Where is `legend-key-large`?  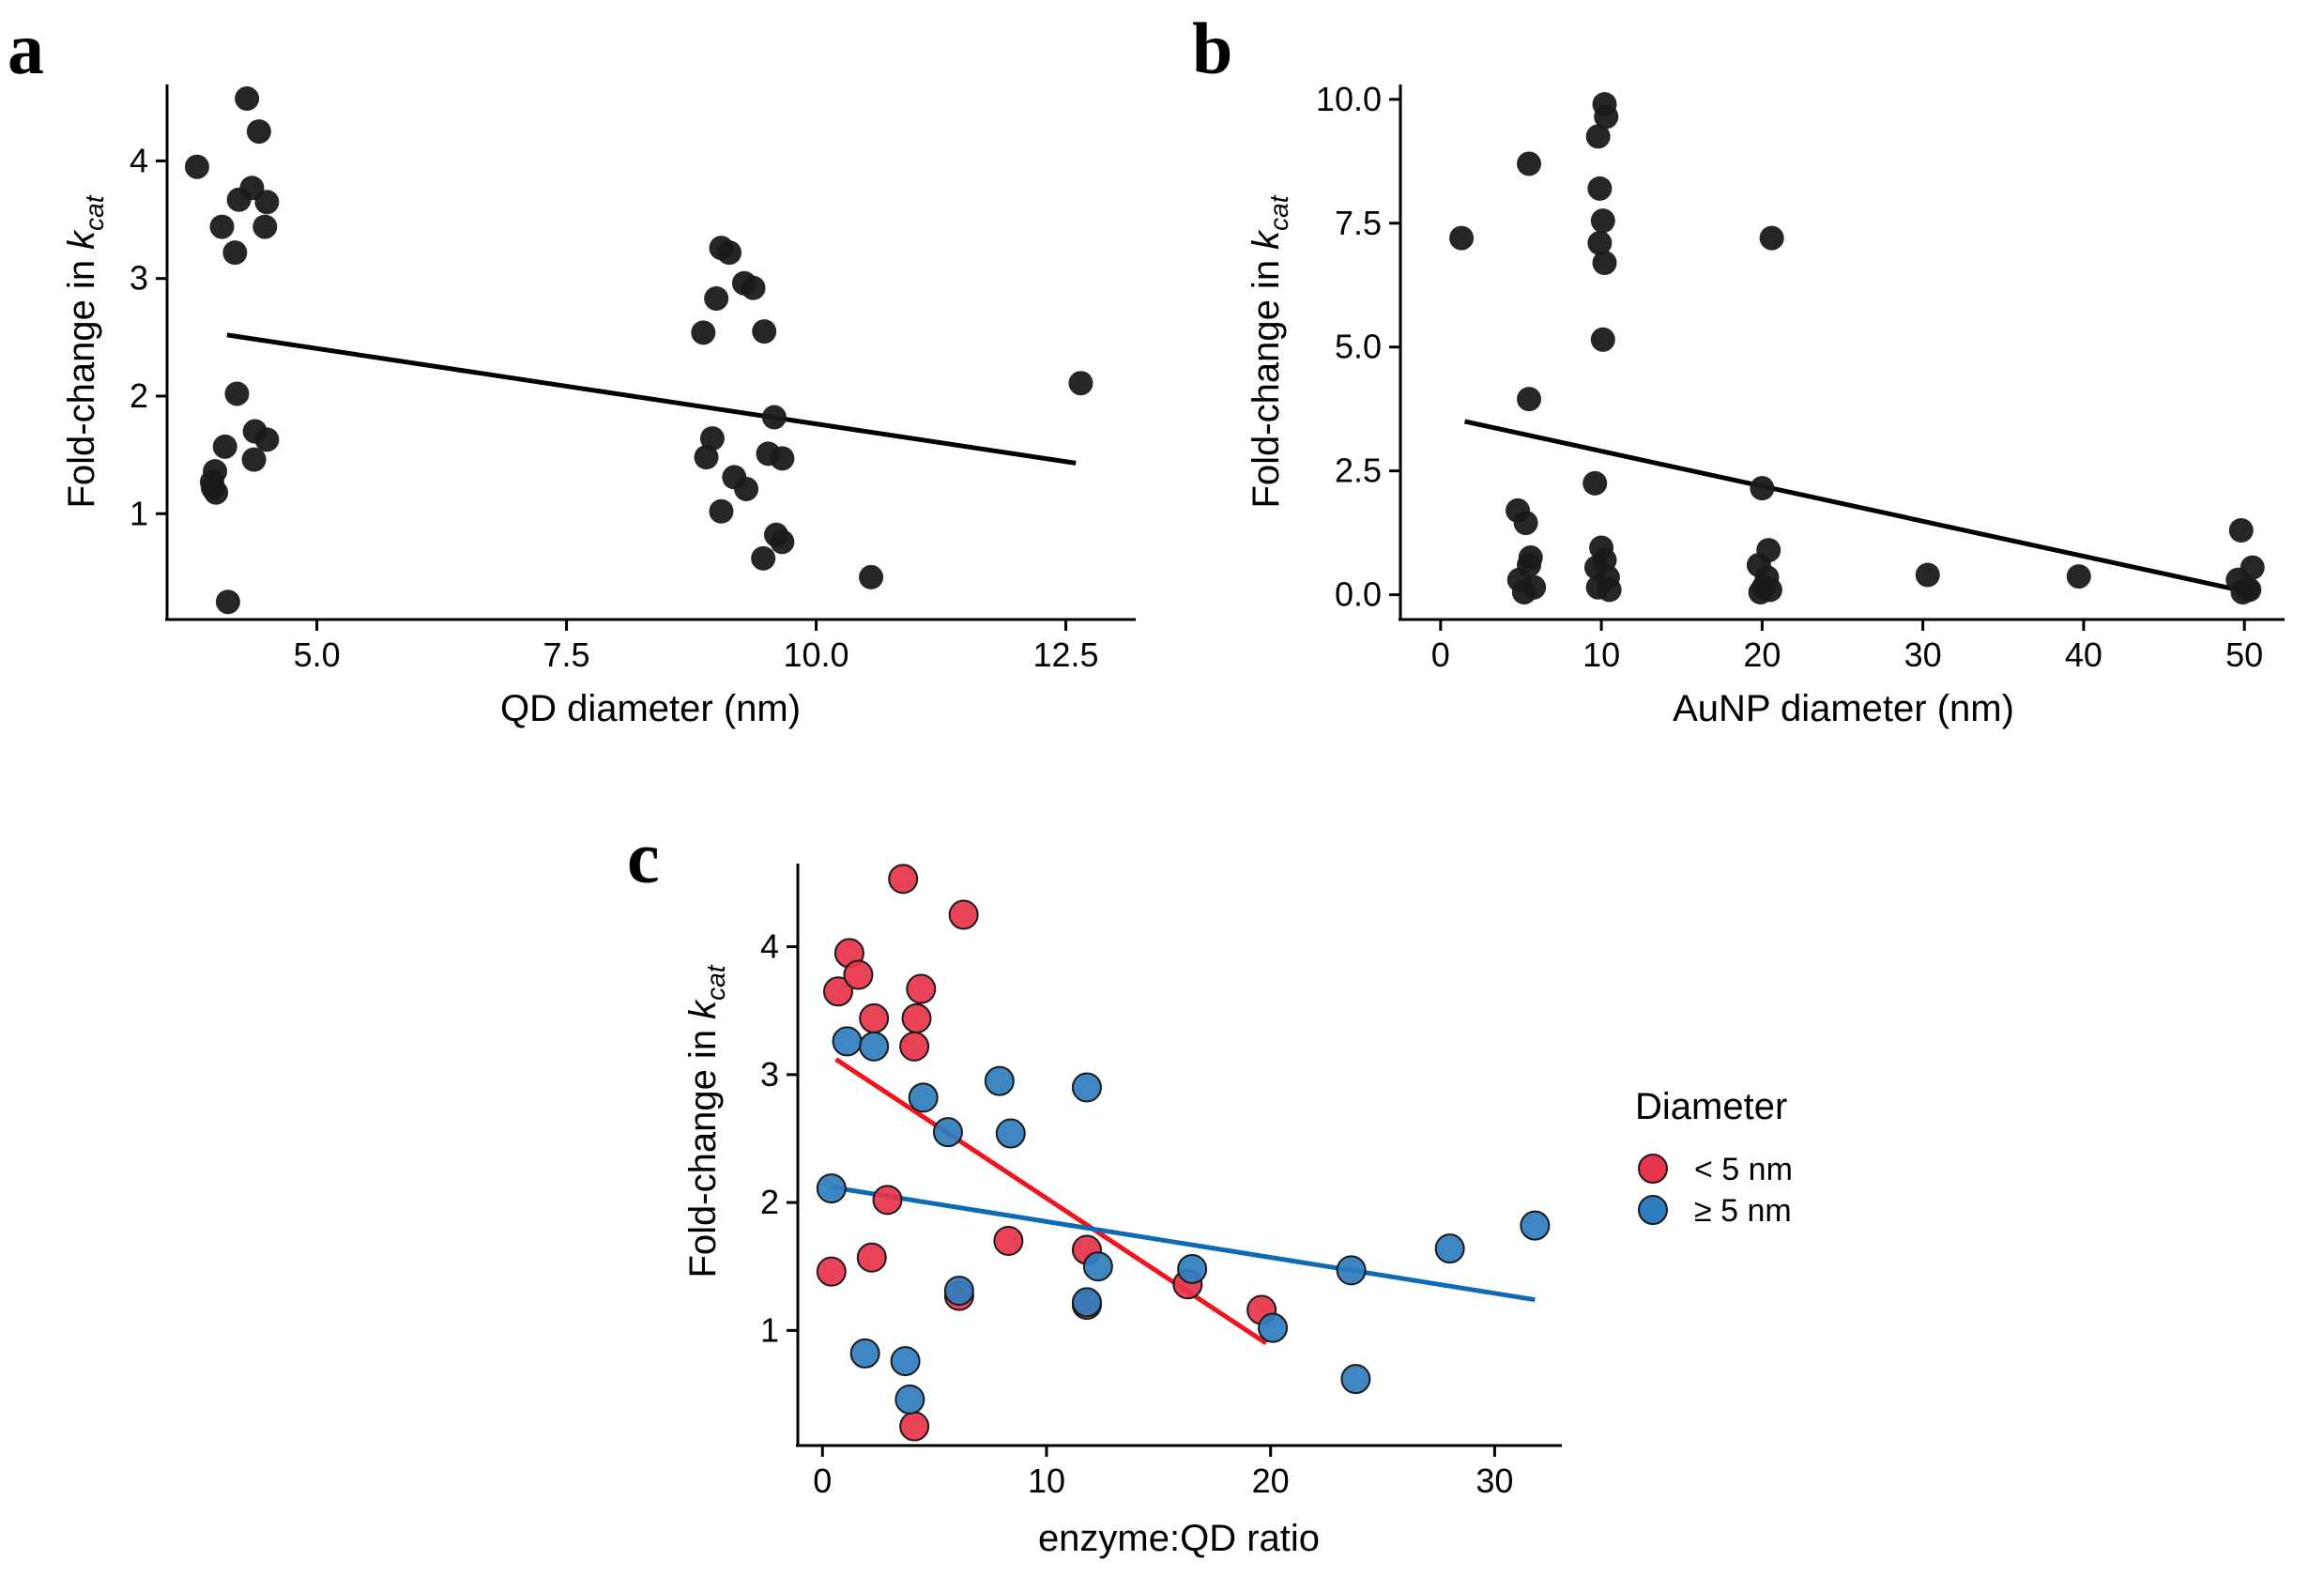 legend-key-large is located at coordinates (1653, 1210).